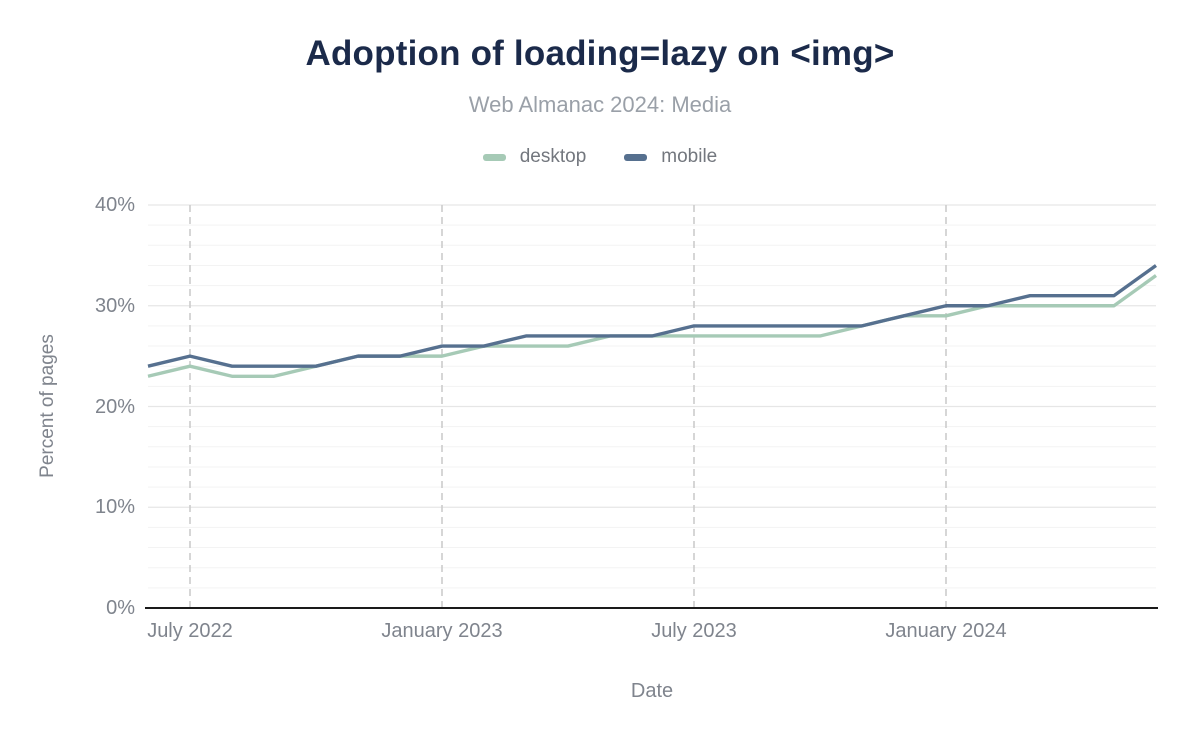 Image resolution: width=1200 pixels, height=742 pixels. What do you see at coordinates (946, 631) in the screenshot?
I see `x-tick-label: January 2024` at bounding box center [946, 631].